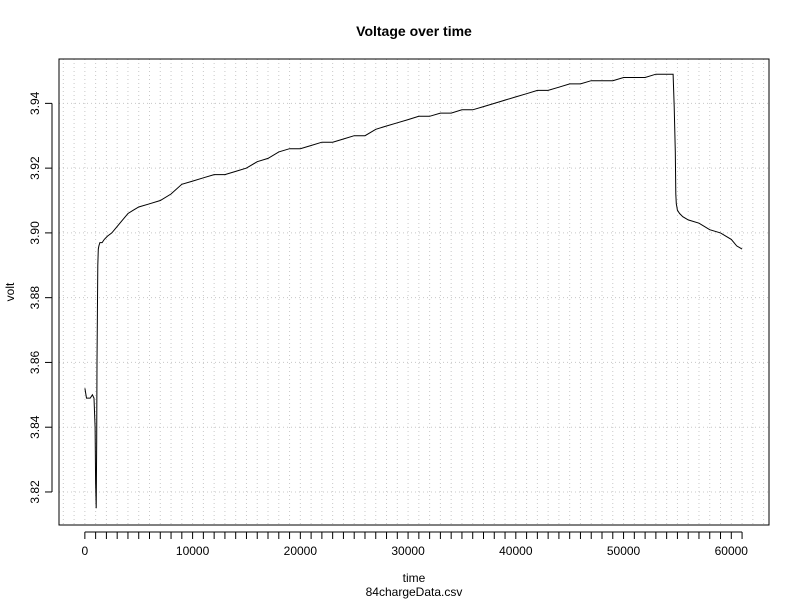  I want to click on y-tick-label: 3.82, so click(35, 492).